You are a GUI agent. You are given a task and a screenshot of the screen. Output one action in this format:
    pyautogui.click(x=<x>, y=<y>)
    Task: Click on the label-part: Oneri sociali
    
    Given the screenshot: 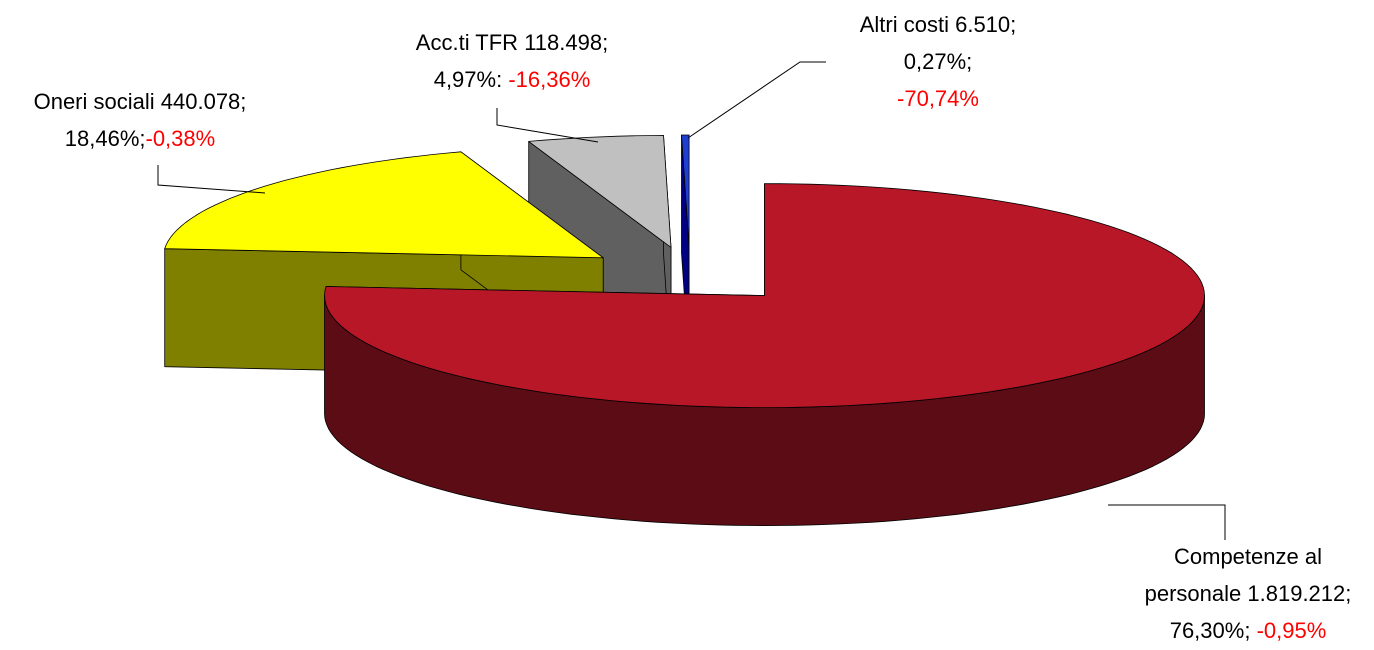 What is the action you would take?
    pyautogui.click(x=94, y=101)
    